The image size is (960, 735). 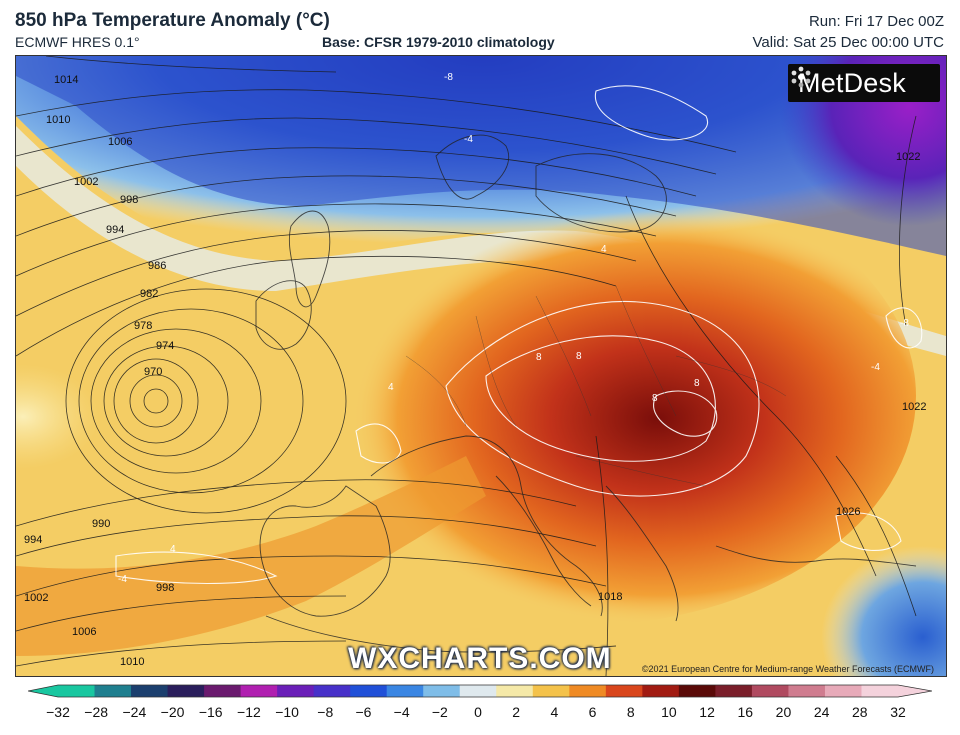 I want to click on isobar-label: 1018, so click(x=610, y=597).